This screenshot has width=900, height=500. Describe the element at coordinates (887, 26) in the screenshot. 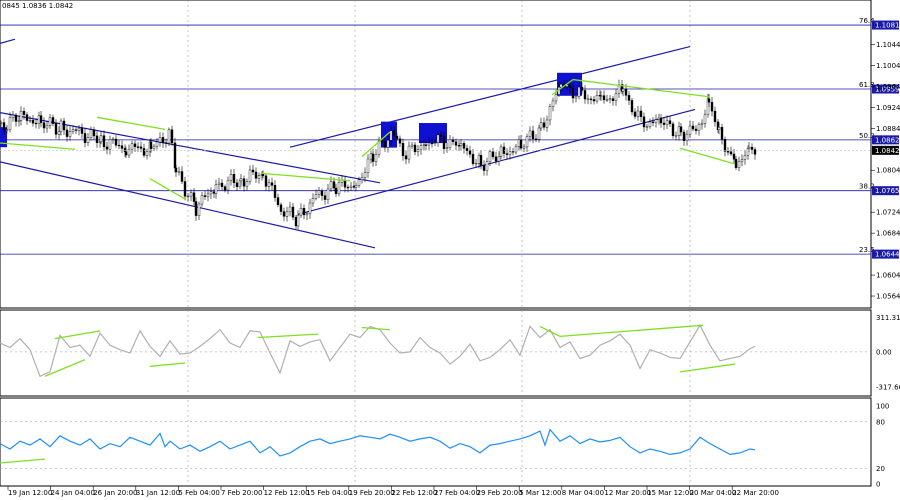

I see `fib-price-label: 1.1081` at that location.